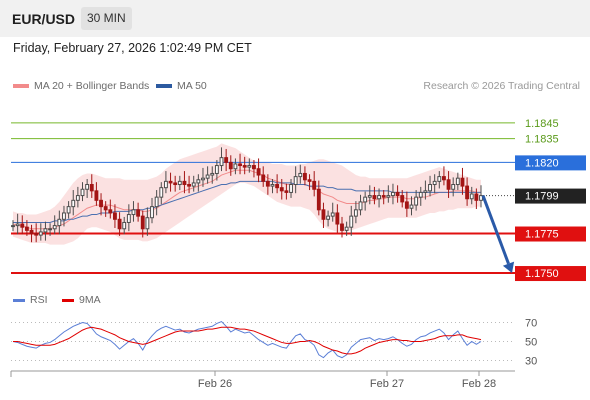 This screenshot has height=400, width=590. What do you see at coordinates (164, 86) in the screenshot?
I see `ma50-swatch` at bounding box center [164, 86].